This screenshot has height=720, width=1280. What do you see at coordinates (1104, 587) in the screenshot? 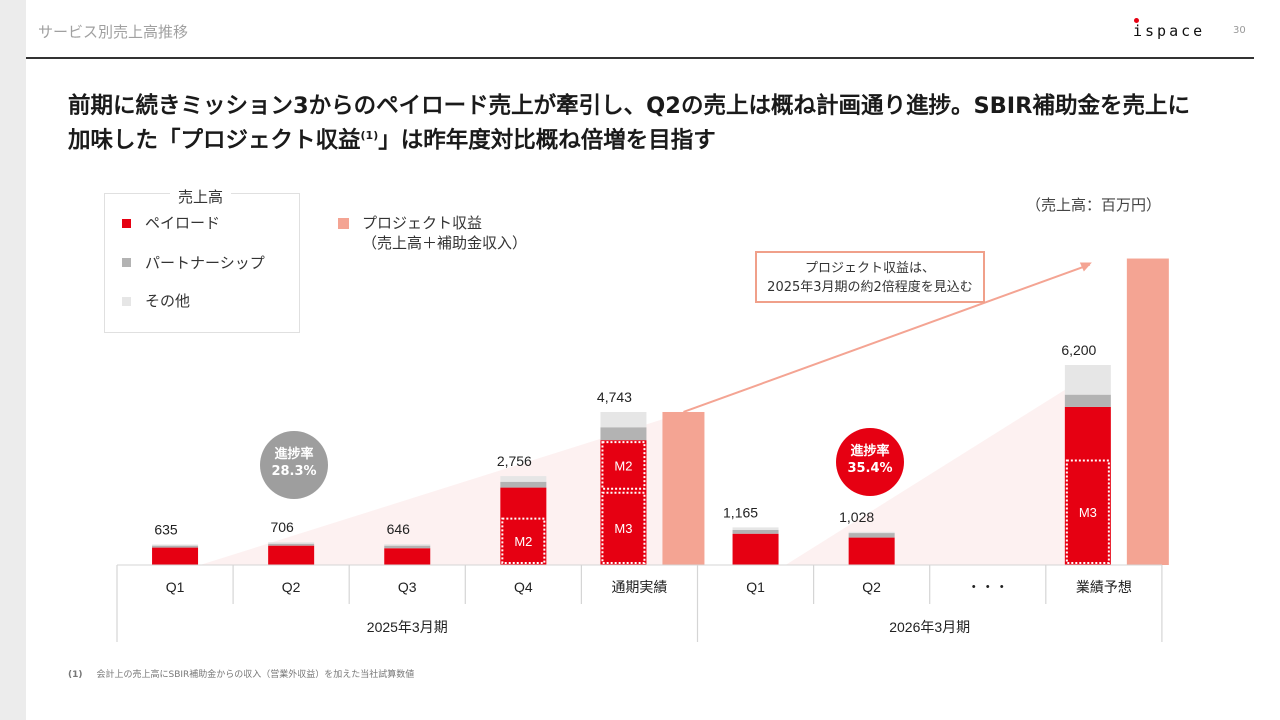
I see `category-label: 業績予想` at bounding box center [1104, 587].